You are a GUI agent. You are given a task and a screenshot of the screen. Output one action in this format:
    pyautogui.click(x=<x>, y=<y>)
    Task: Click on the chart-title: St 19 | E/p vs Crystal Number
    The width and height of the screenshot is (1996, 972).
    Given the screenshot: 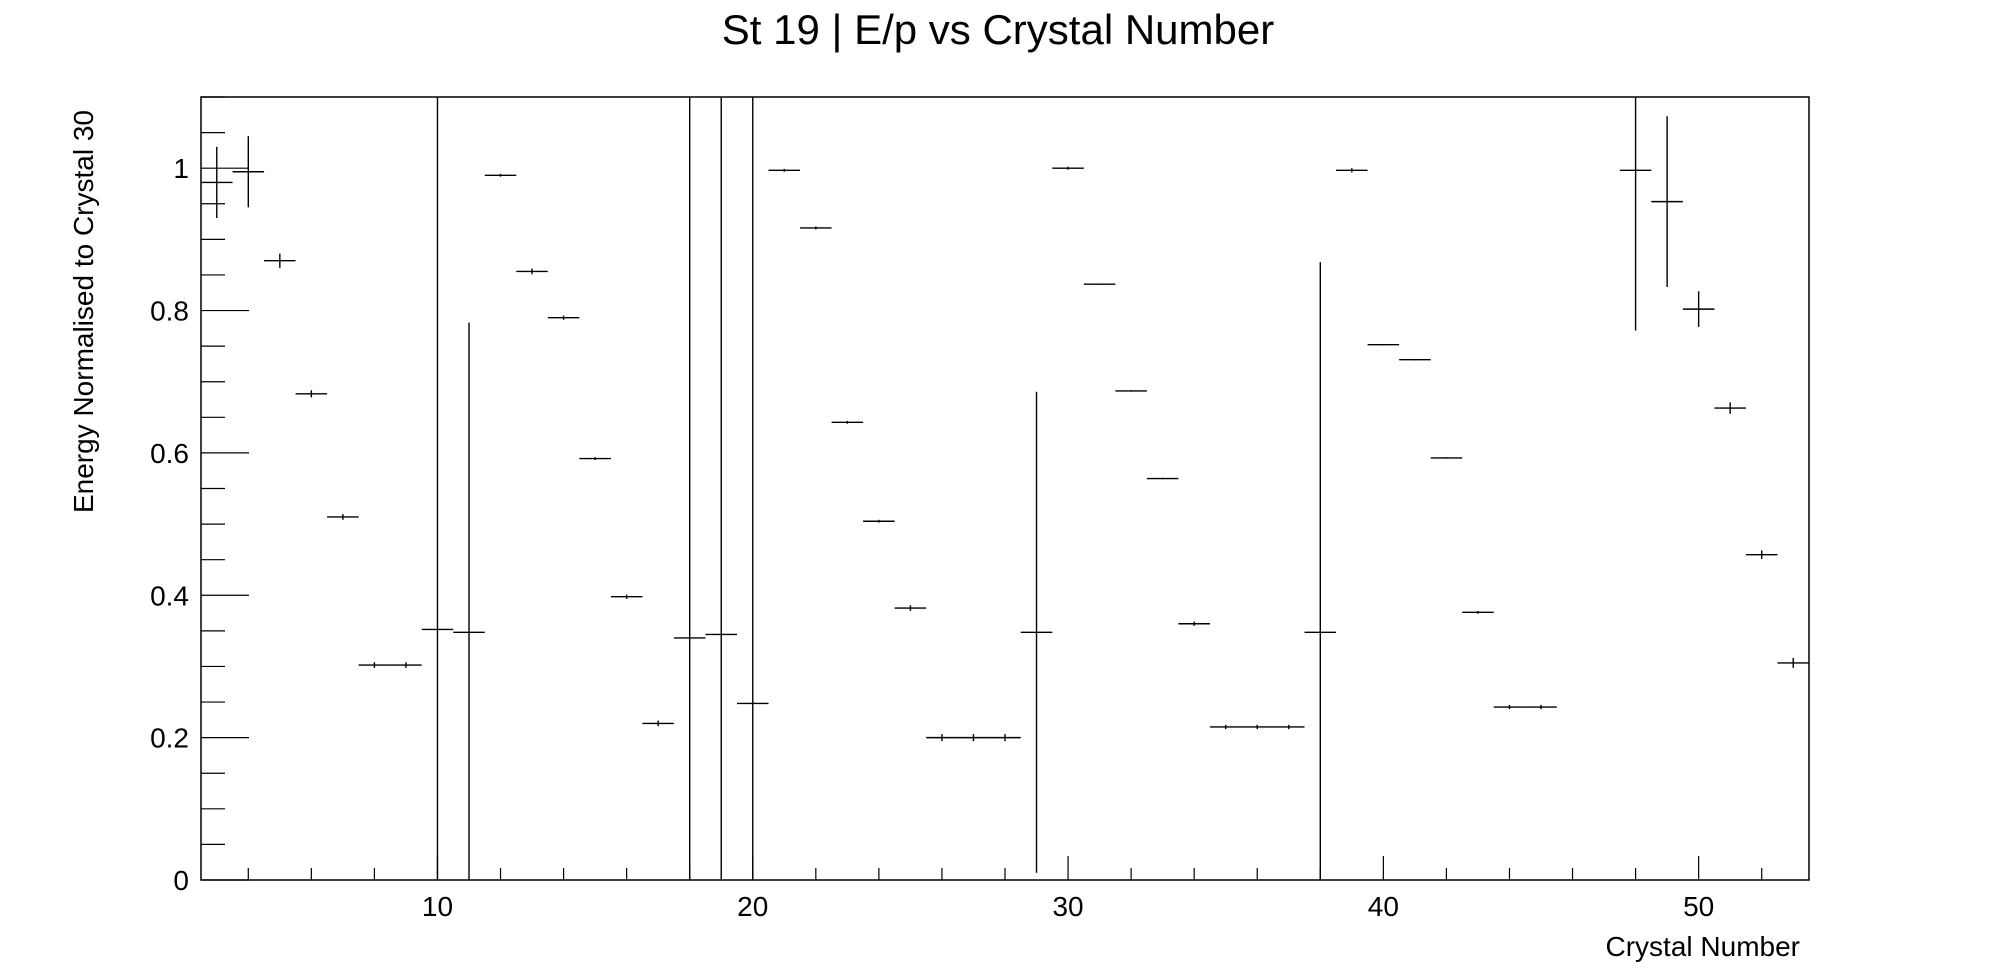 What is the action you would take?
    pyautogui.click(x=998, y=29)
    